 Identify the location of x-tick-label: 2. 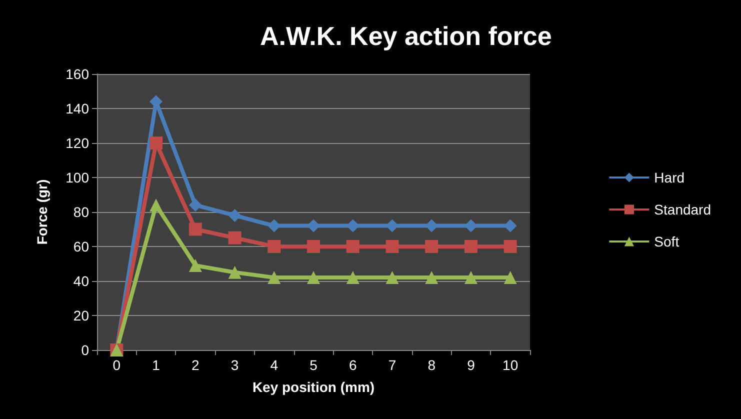
(196, 365).